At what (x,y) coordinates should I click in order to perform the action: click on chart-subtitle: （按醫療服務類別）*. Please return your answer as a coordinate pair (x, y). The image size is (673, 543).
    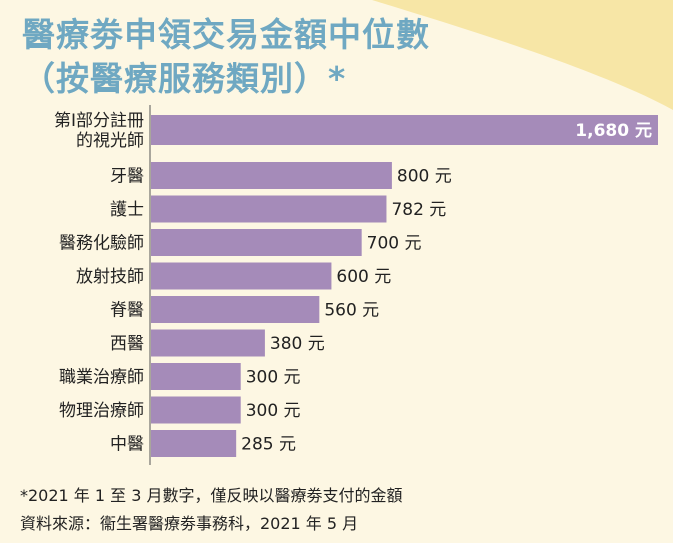
    Looking at the image, I should click on (184, 78).